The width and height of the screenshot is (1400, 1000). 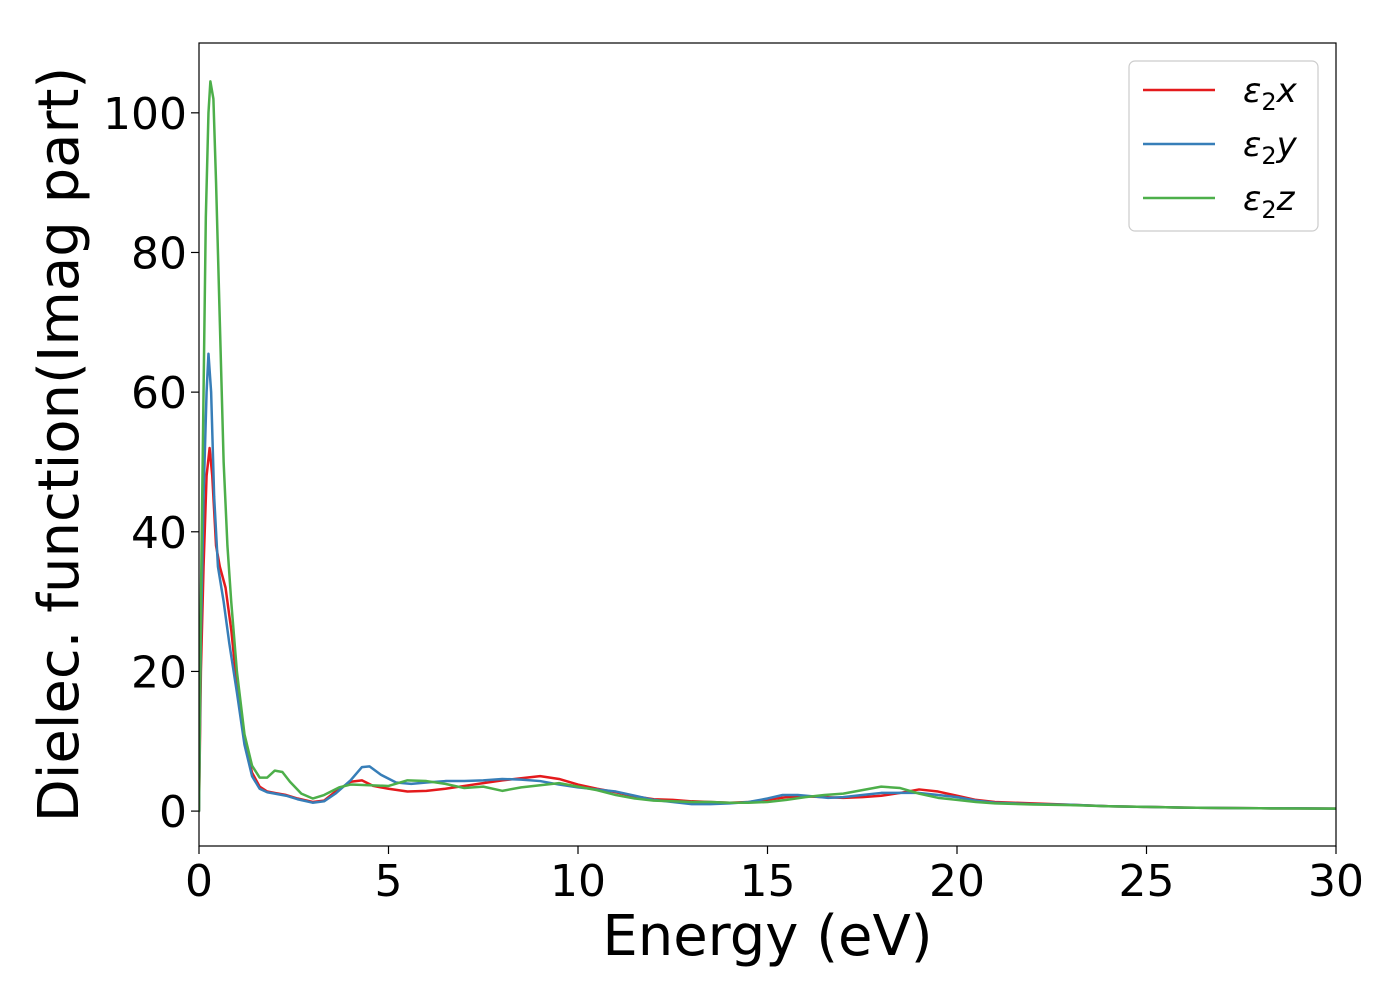 What do you see at coordinates (159, 253) in the screenshot?
I see `y-tick-label: 80` at bounding box center [159, 253].